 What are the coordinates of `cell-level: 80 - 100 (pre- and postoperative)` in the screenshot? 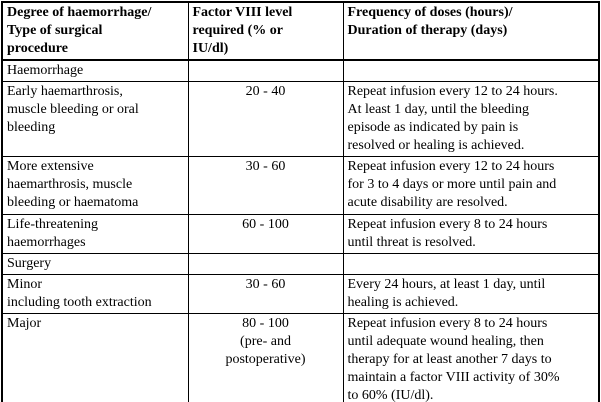 It's located at (265, 357).